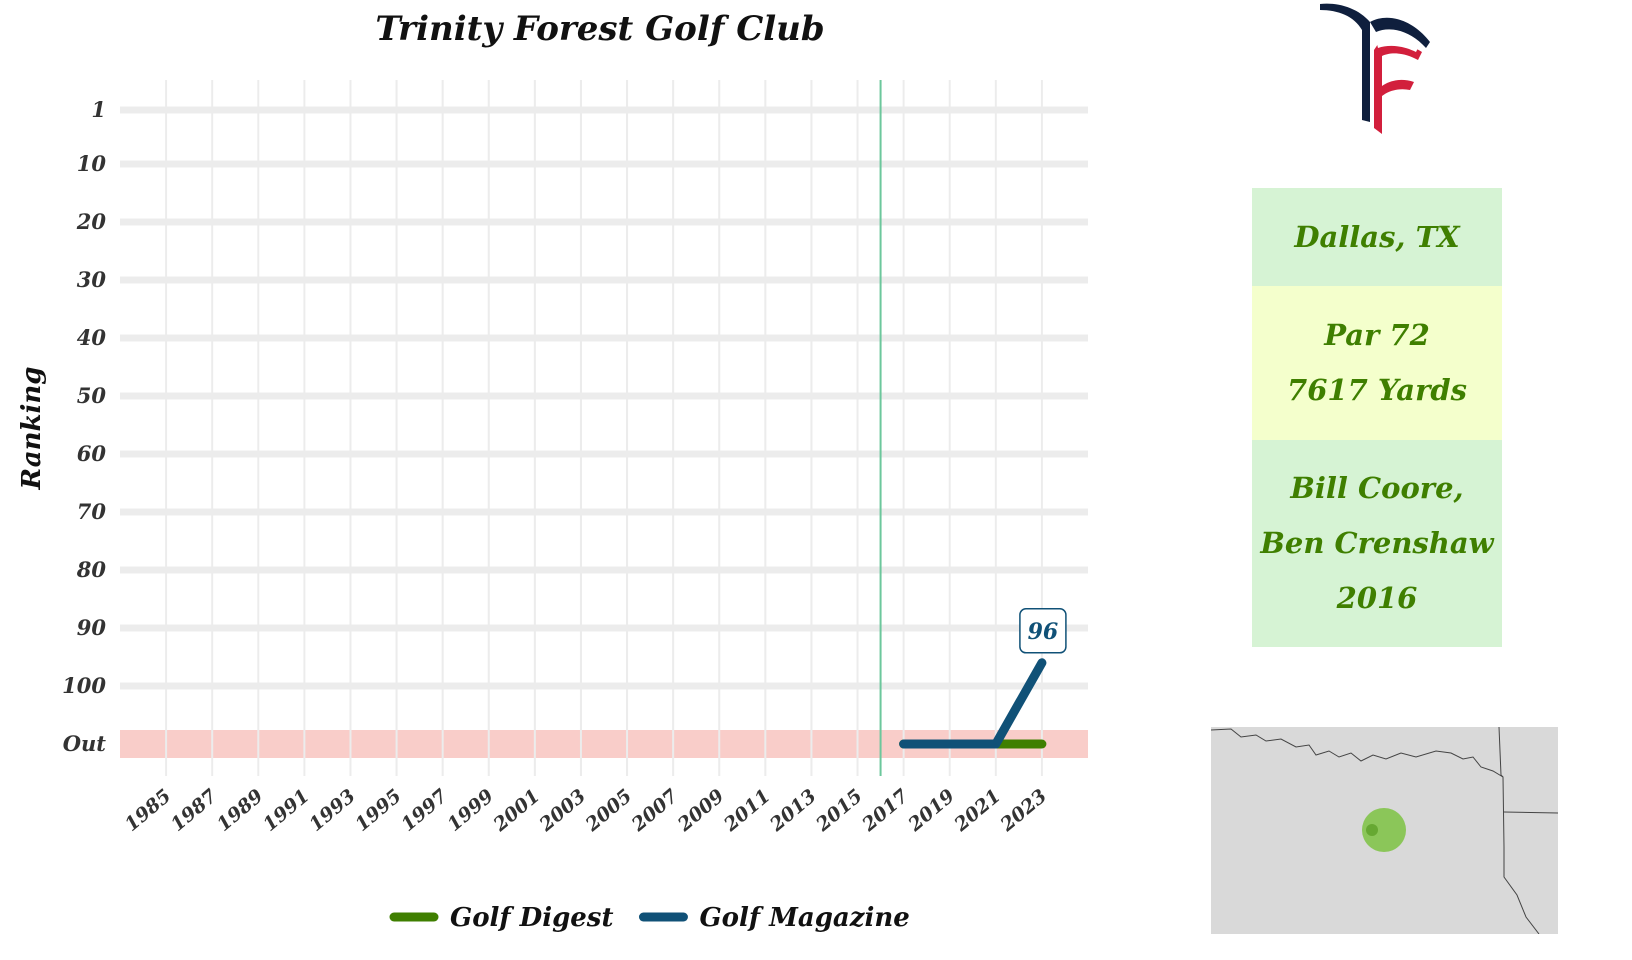 The width and height of the screenshot is (1632, 960). I want to click on annotation-label: 96, so click(1043, 632).